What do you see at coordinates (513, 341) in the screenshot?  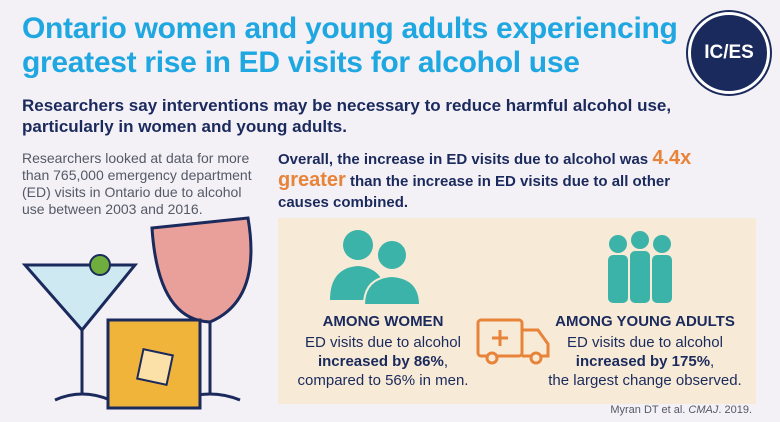 I see `ambulance-icon` at bounding box center [513, 341].